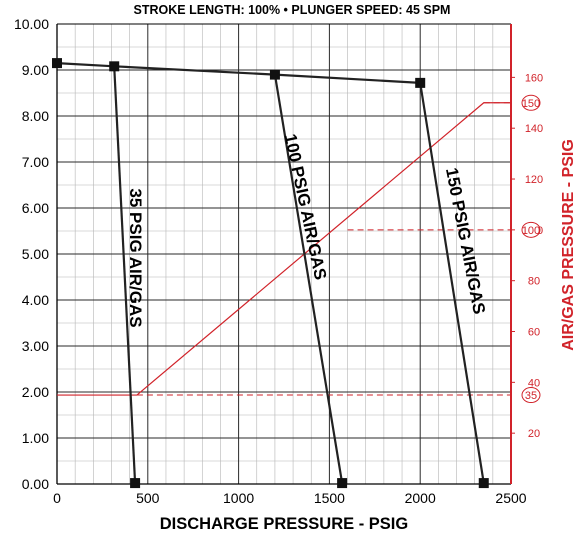 Image resolution: width=582 pixels, height=538 pixels. I want to click on y2-tick-label: 140, so click(534, 129).